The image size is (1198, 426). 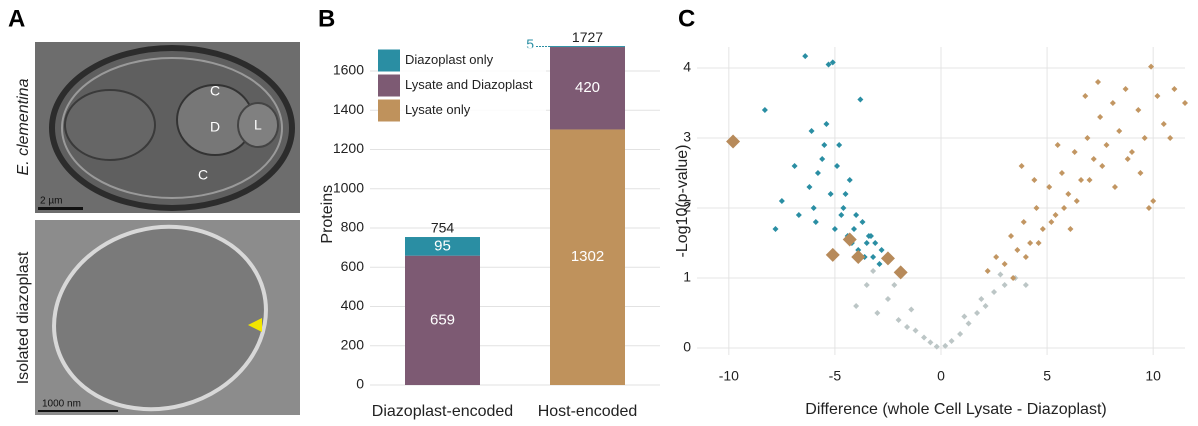 What do you see at coordinates (687, 67) in the screenshot?
I see `y-tick-label: 4` at bounding box center [687, 67].